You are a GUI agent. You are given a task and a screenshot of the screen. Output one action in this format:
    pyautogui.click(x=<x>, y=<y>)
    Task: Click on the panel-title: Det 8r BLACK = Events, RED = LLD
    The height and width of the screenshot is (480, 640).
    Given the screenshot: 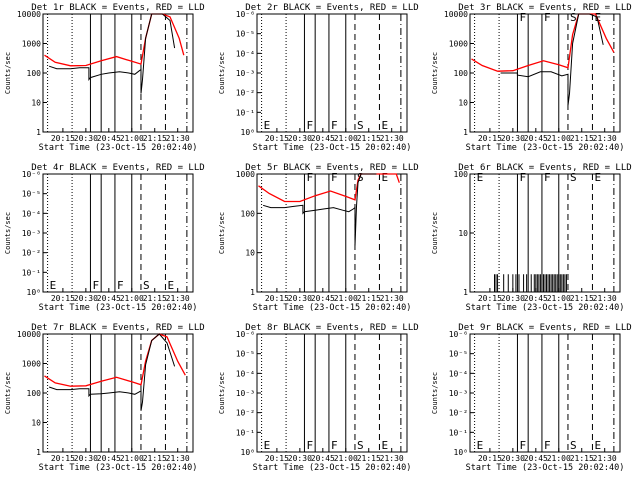 What is the action you would take?
    pyautogui.click(x=331, y=328)
    